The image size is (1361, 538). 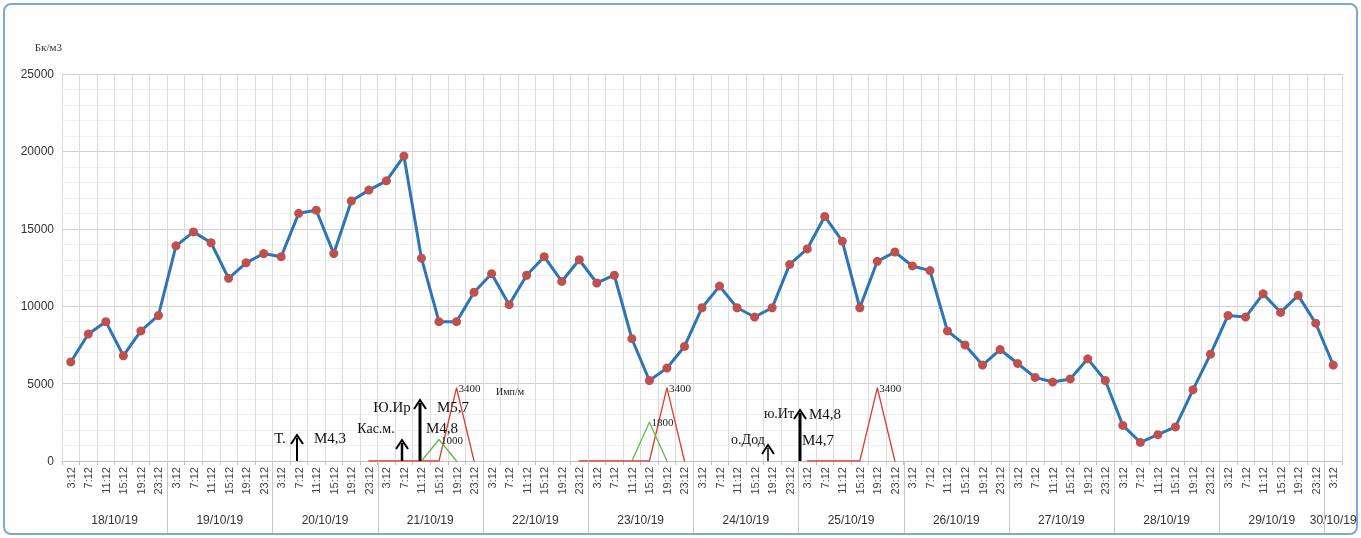 I want to click on text: 29/10/19, so click(x=1272, y=520).